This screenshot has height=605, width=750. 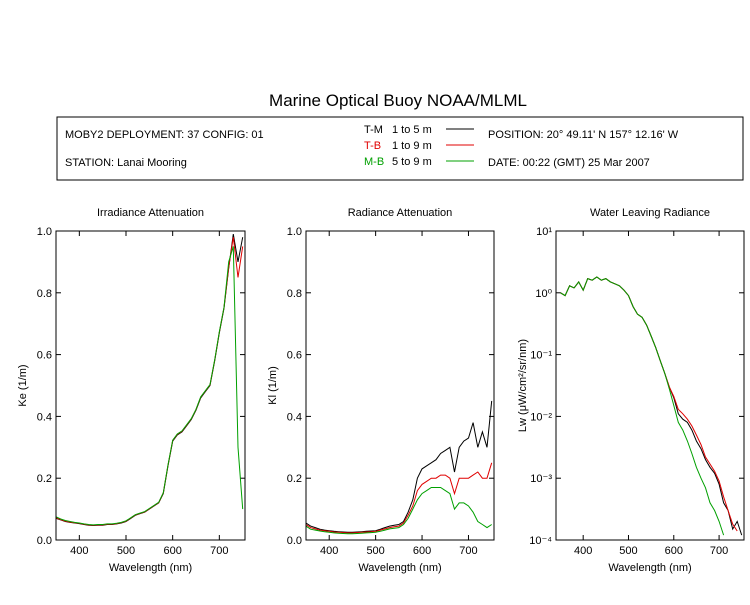 I want to click on y-axis-label: Kl (1/m), so click(x=273, y=385).